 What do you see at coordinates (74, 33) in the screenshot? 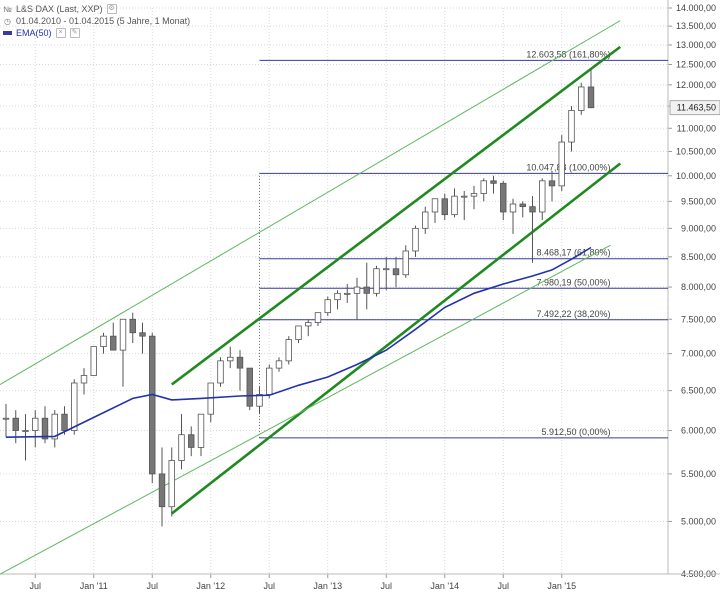
I see `pencil-icon: ✎` at bounding box center [74, 33].